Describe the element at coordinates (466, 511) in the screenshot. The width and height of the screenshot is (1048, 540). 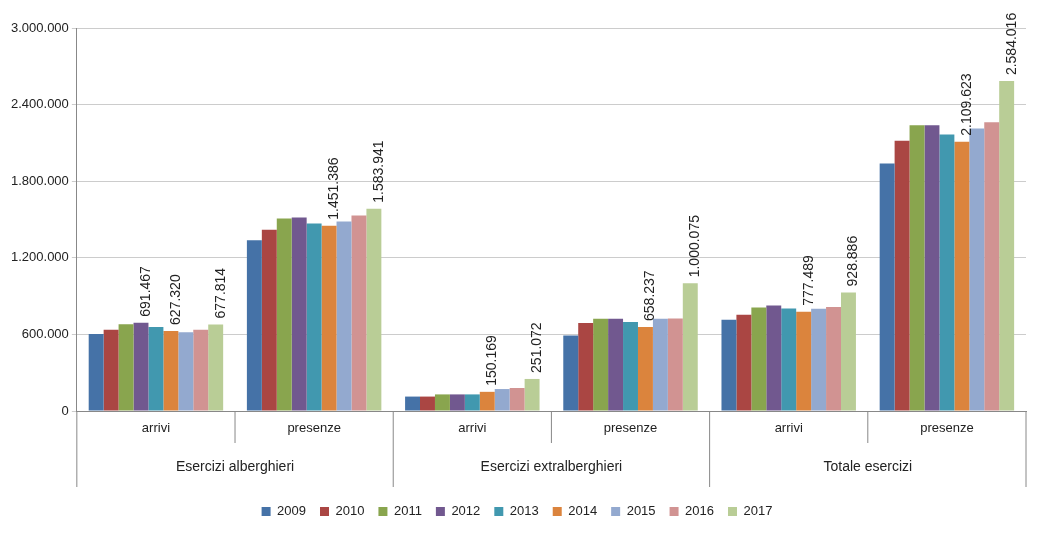
I see `legend-label: 2012` at that location.